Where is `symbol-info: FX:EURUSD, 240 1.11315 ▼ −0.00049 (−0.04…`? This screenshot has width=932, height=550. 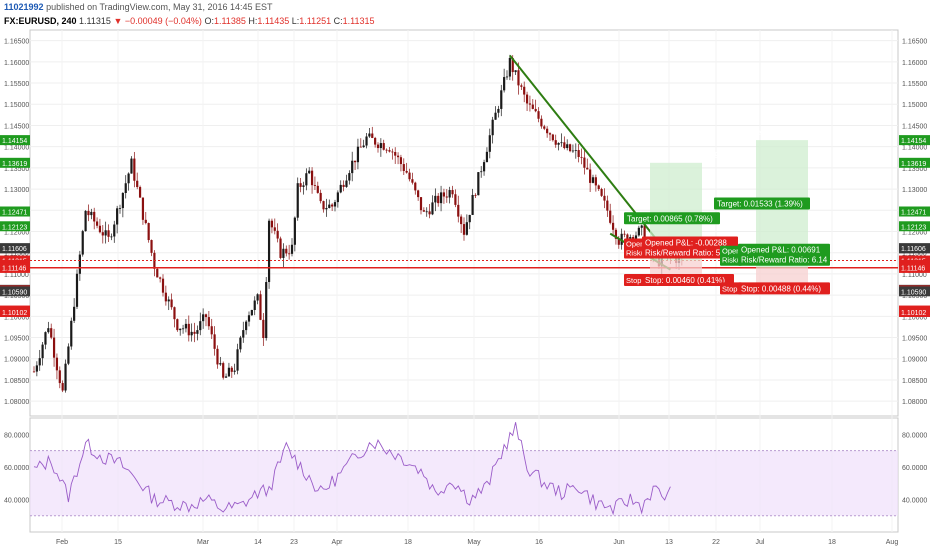
symbol-info: FX:EURUSD, 240 1.11315 ▼ −0.00049 (−0.04… is located at coordinates (189, 21).